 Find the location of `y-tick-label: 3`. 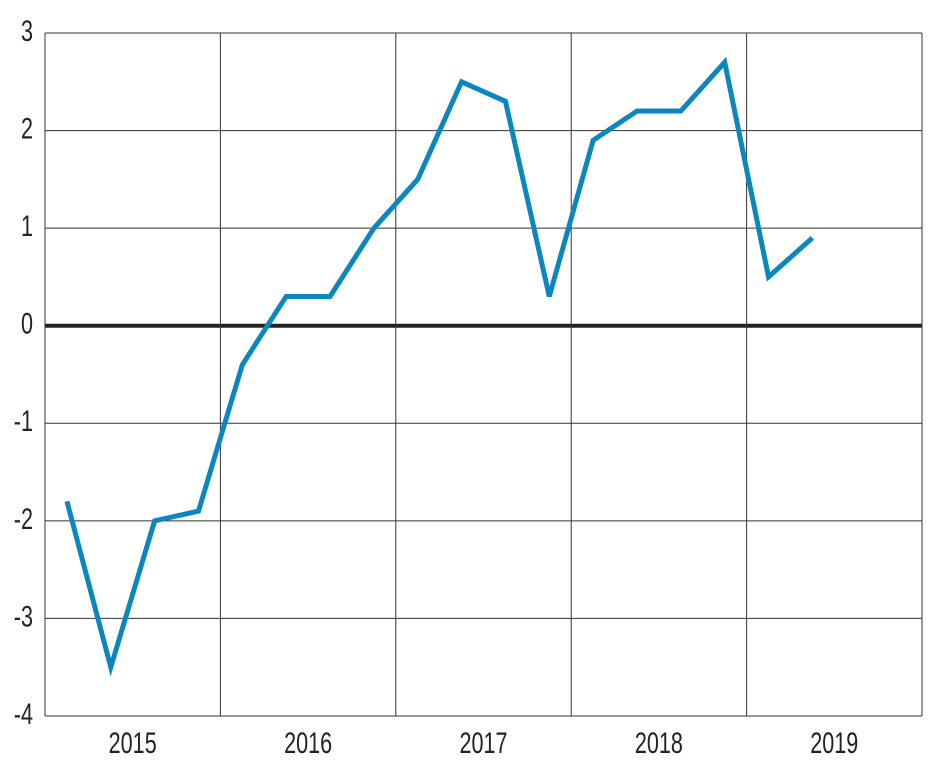

y-tick-label: 3 is located at coordinates (27, 30).